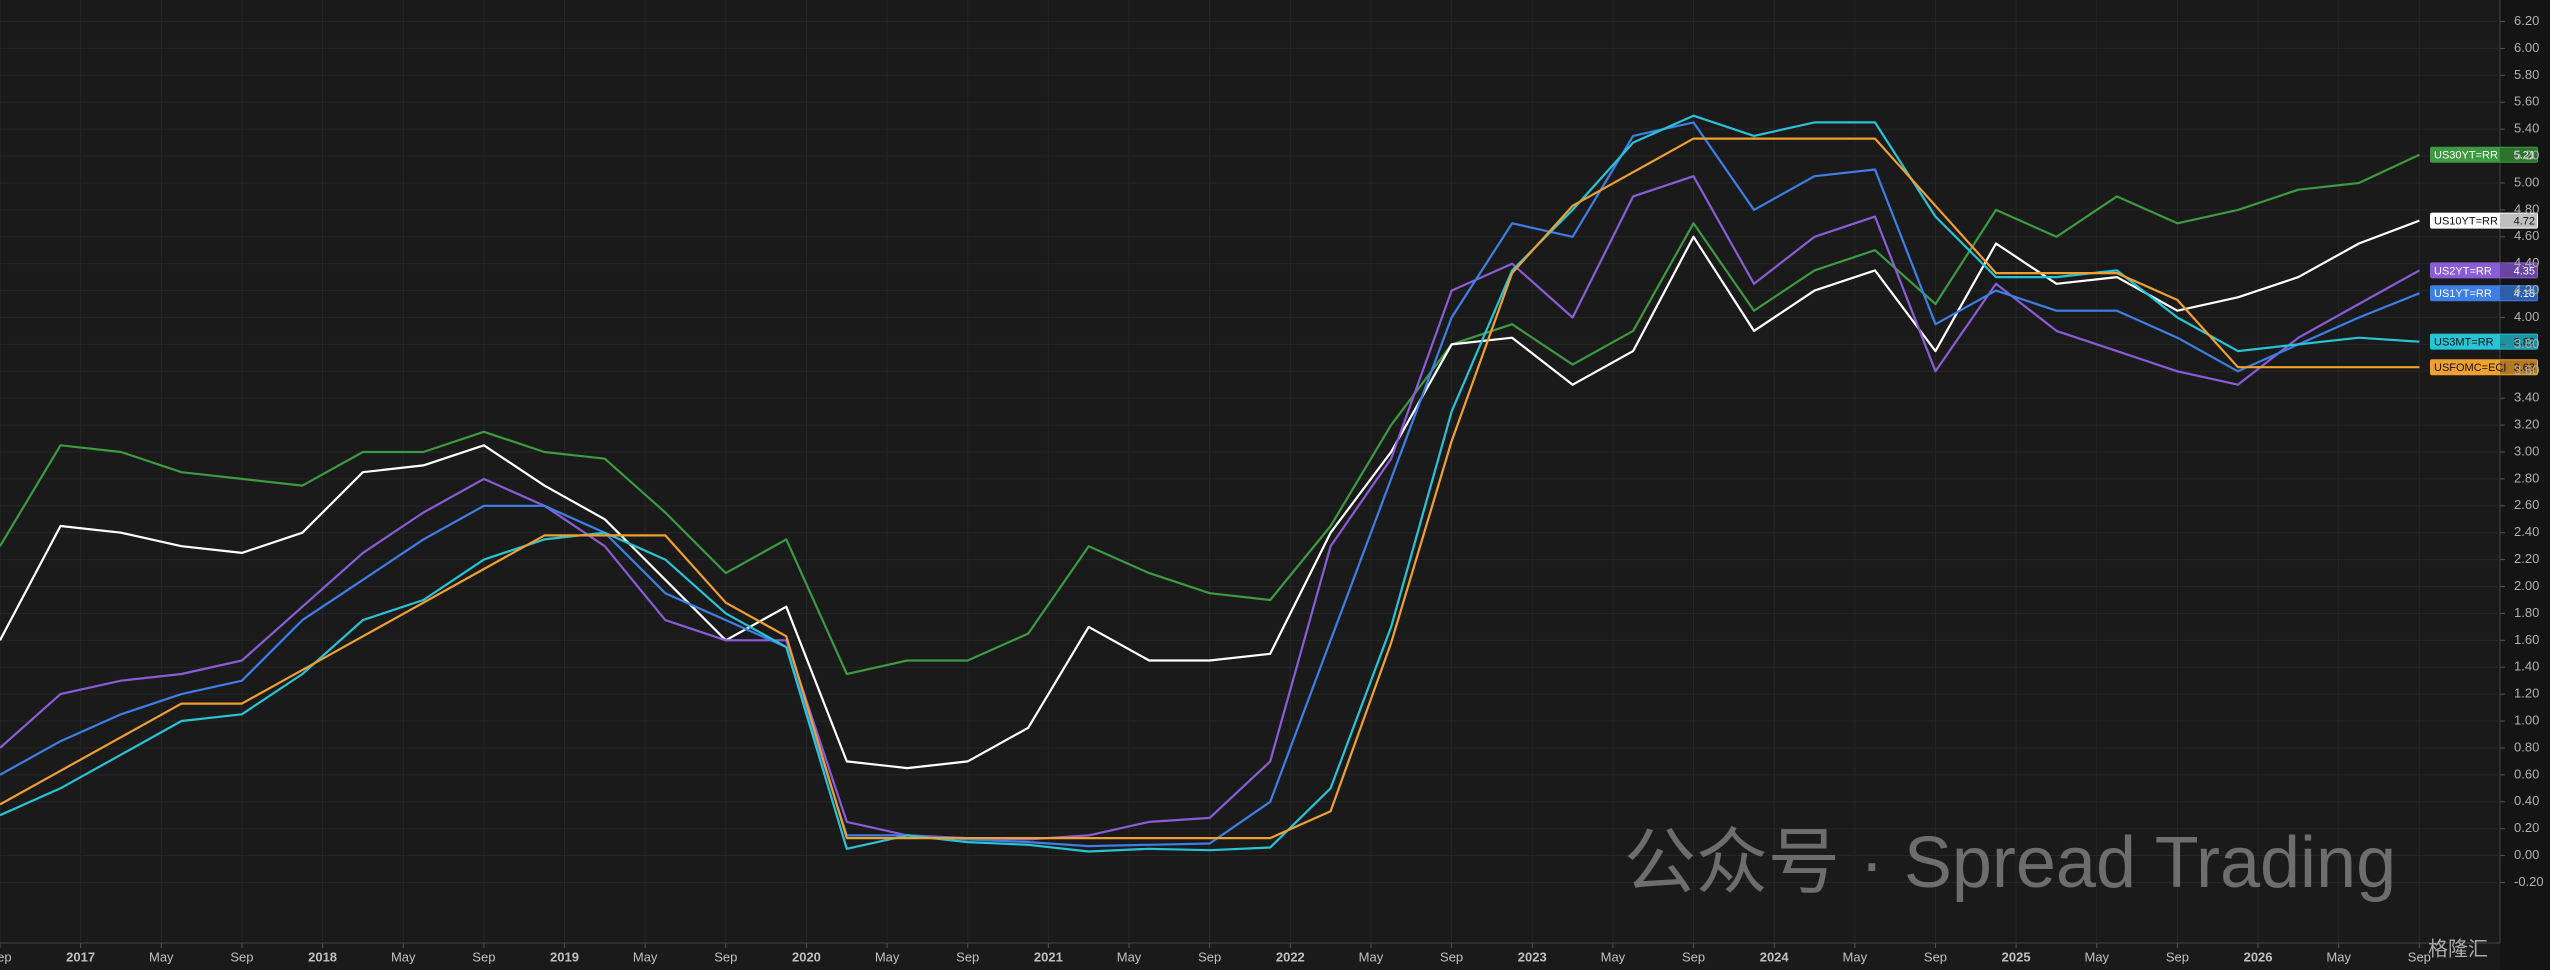 The image size is (2550, 970). What do you see at coordinates (2524, 222) in the screenshot?
I see `tag-value: 4.72` at bounding box center [2524, 222].